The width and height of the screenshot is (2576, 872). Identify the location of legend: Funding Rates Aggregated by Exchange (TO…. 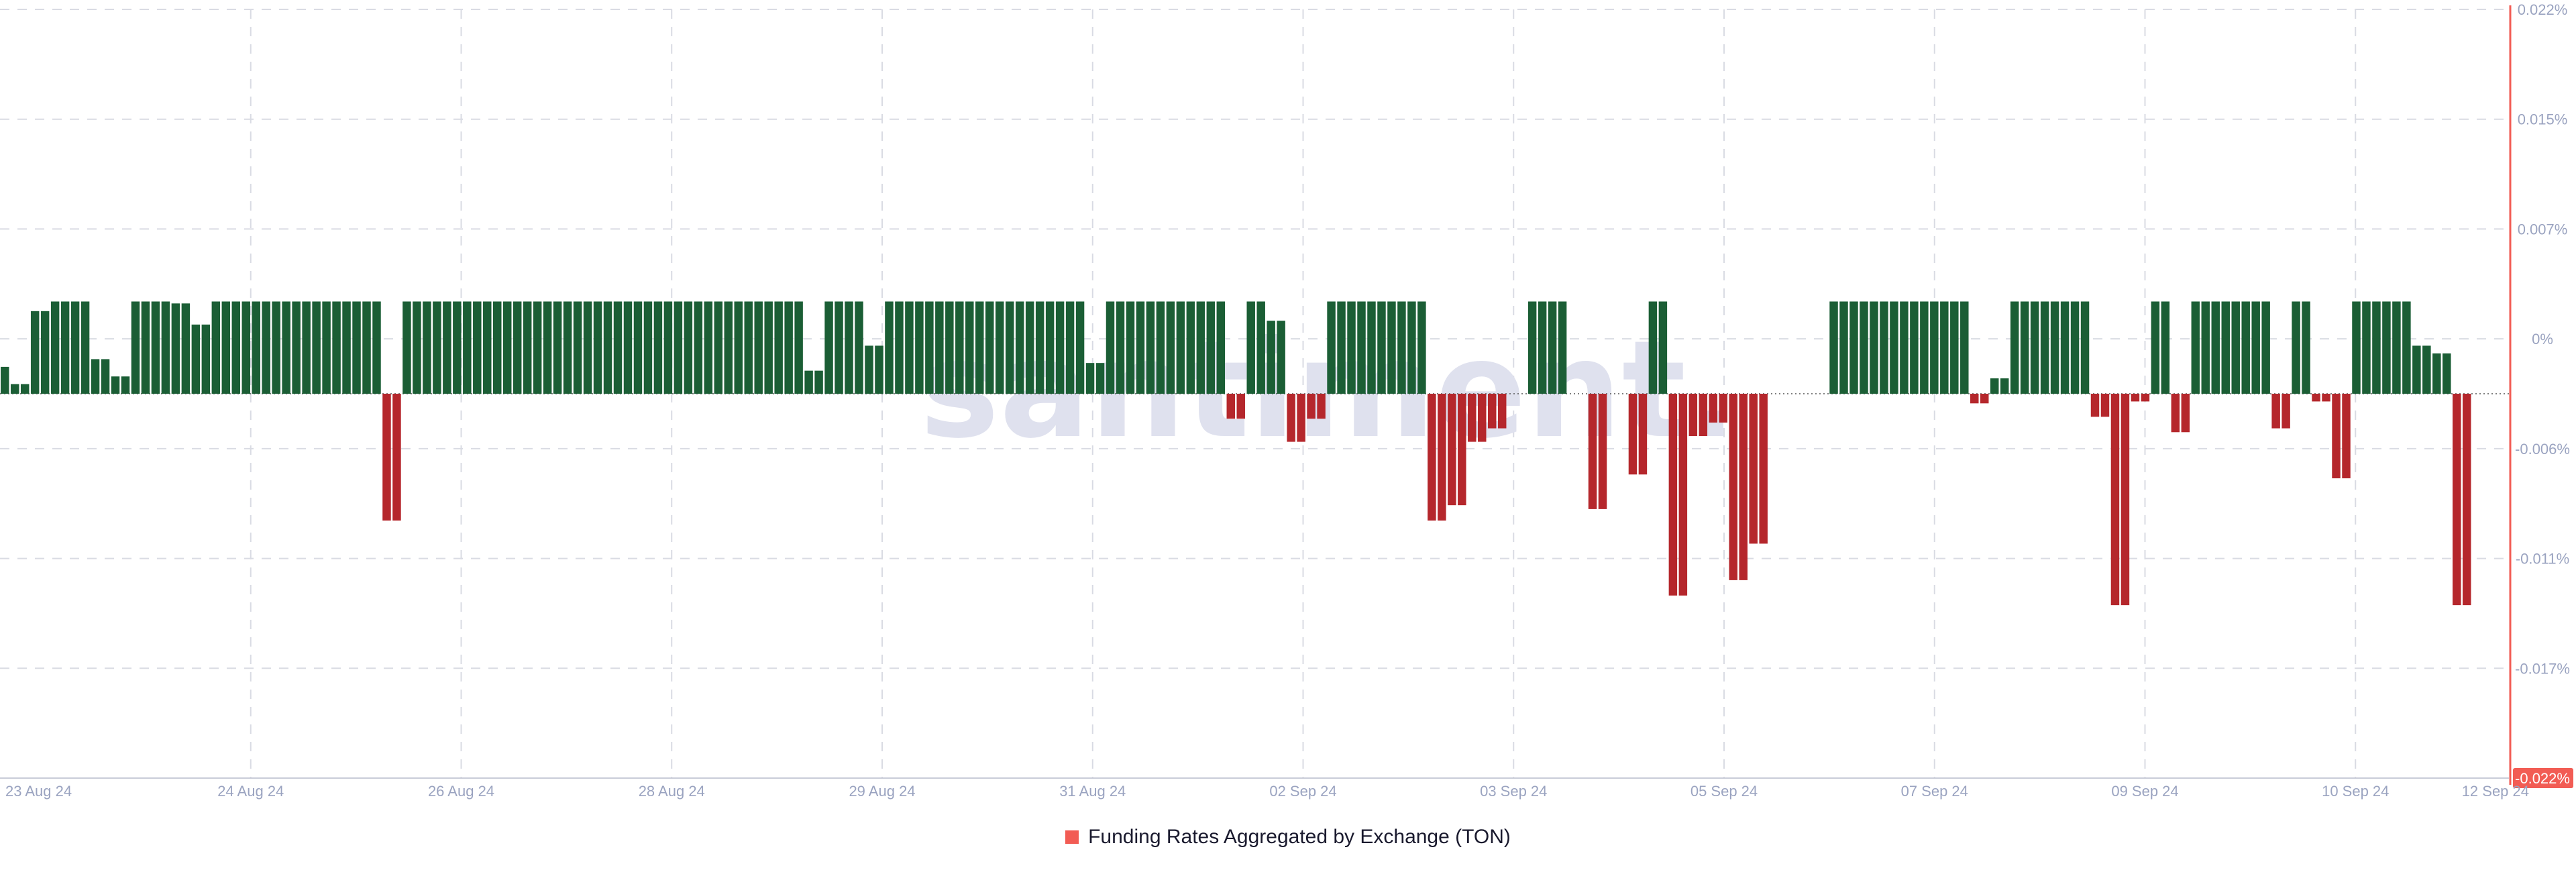
(1288, 837).